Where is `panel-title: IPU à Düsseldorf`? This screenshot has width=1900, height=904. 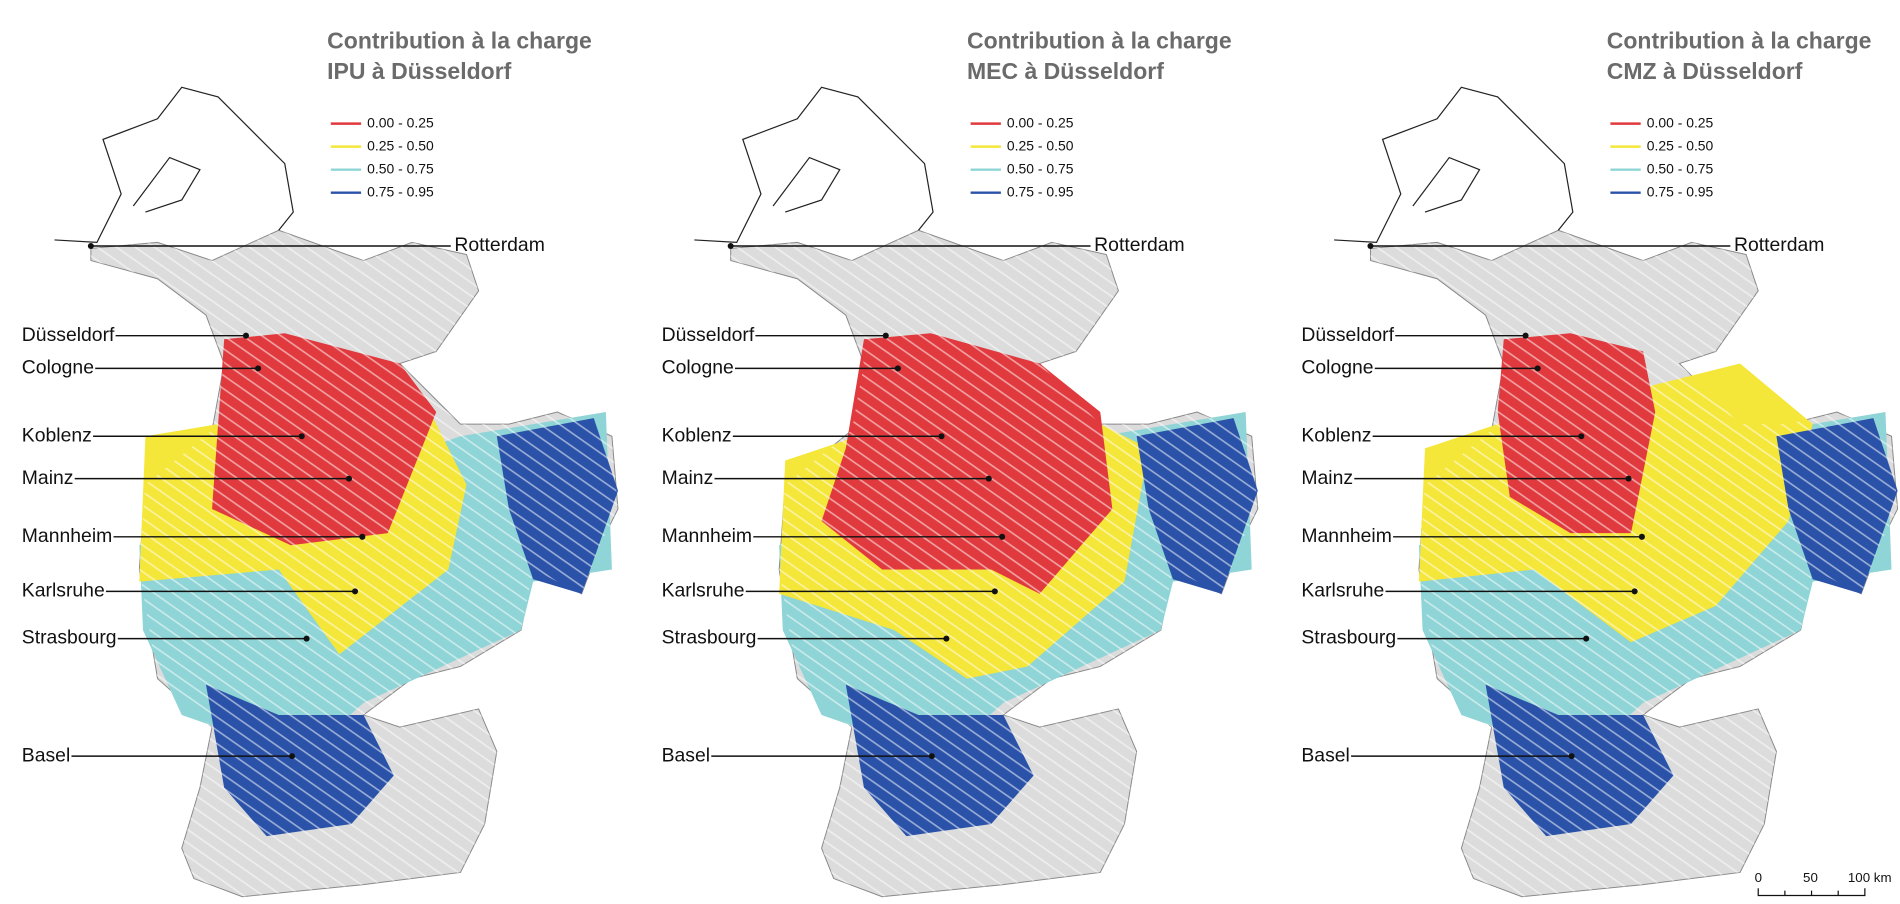
panel-title: IPU à Düsseldorf is located at coordinates (419, 71).